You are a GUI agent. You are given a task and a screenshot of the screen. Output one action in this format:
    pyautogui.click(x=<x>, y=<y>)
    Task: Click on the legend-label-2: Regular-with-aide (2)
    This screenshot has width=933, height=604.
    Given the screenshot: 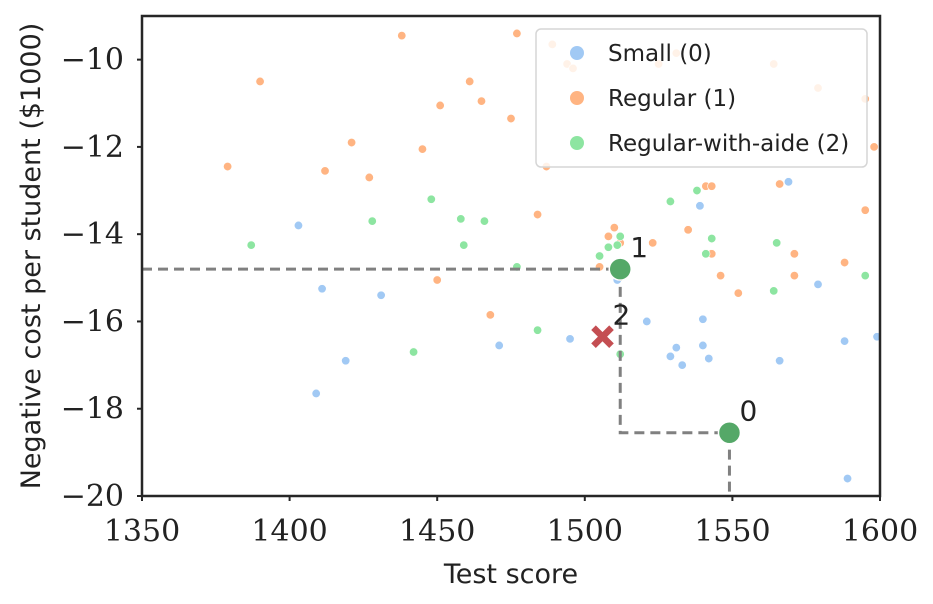 What is the action you would take?
    pyautogui.click(x=728, y=144)
    